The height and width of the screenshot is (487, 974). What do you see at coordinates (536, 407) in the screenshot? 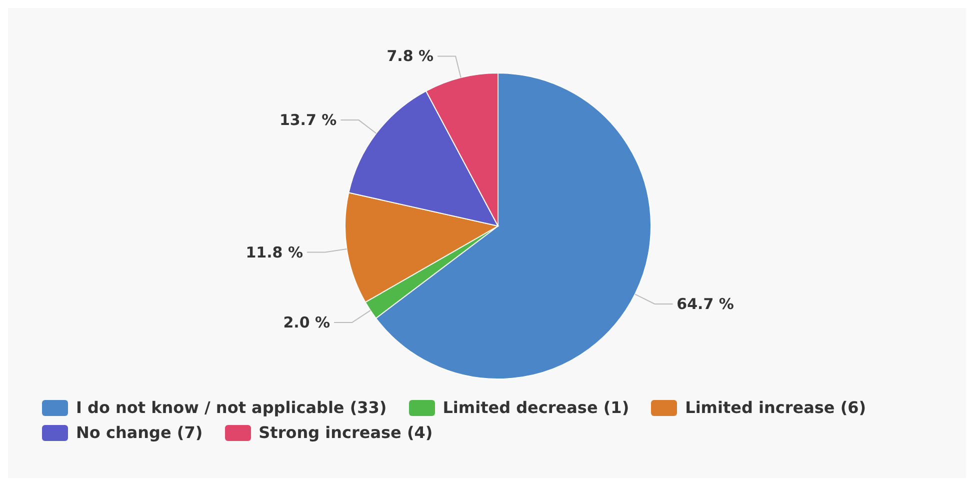
I see `legend-label: Limited decrease (1)` at bounding box center [536, 407].